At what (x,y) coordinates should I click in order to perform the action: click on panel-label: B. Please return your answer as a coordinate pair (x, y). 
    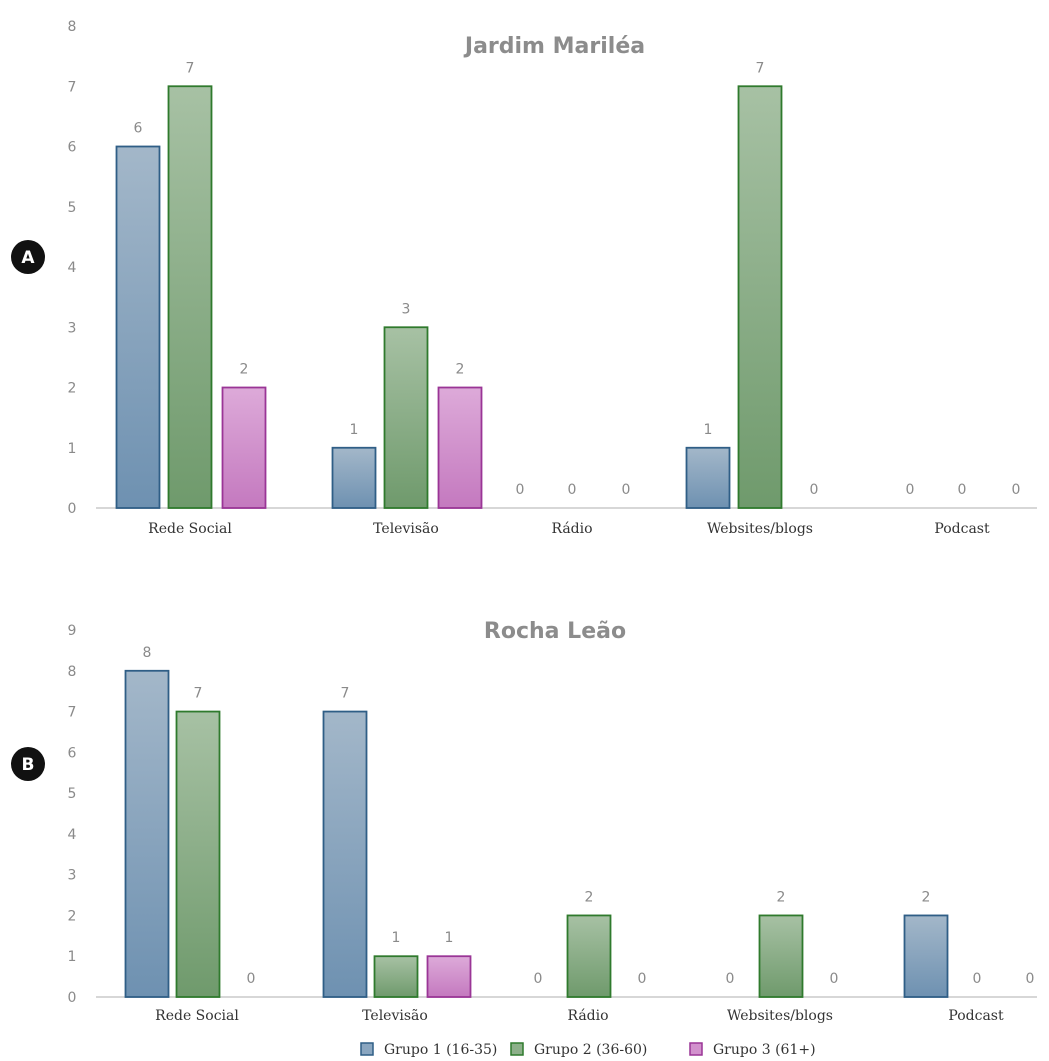
    Looking at the image, I should click on (28, 765).